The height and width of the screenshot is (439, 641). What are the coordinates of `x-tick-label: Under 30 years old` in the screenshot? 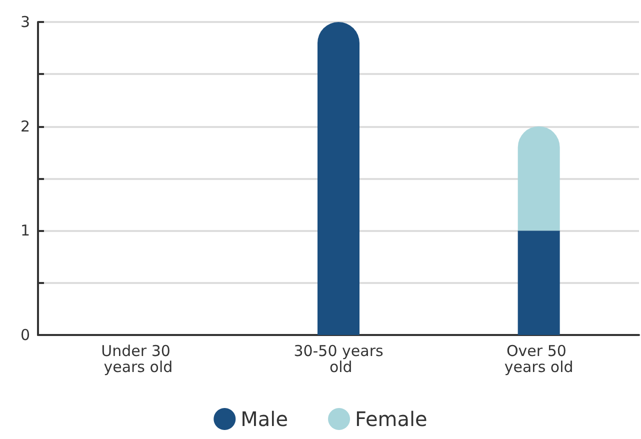 It's located at (138, 359).